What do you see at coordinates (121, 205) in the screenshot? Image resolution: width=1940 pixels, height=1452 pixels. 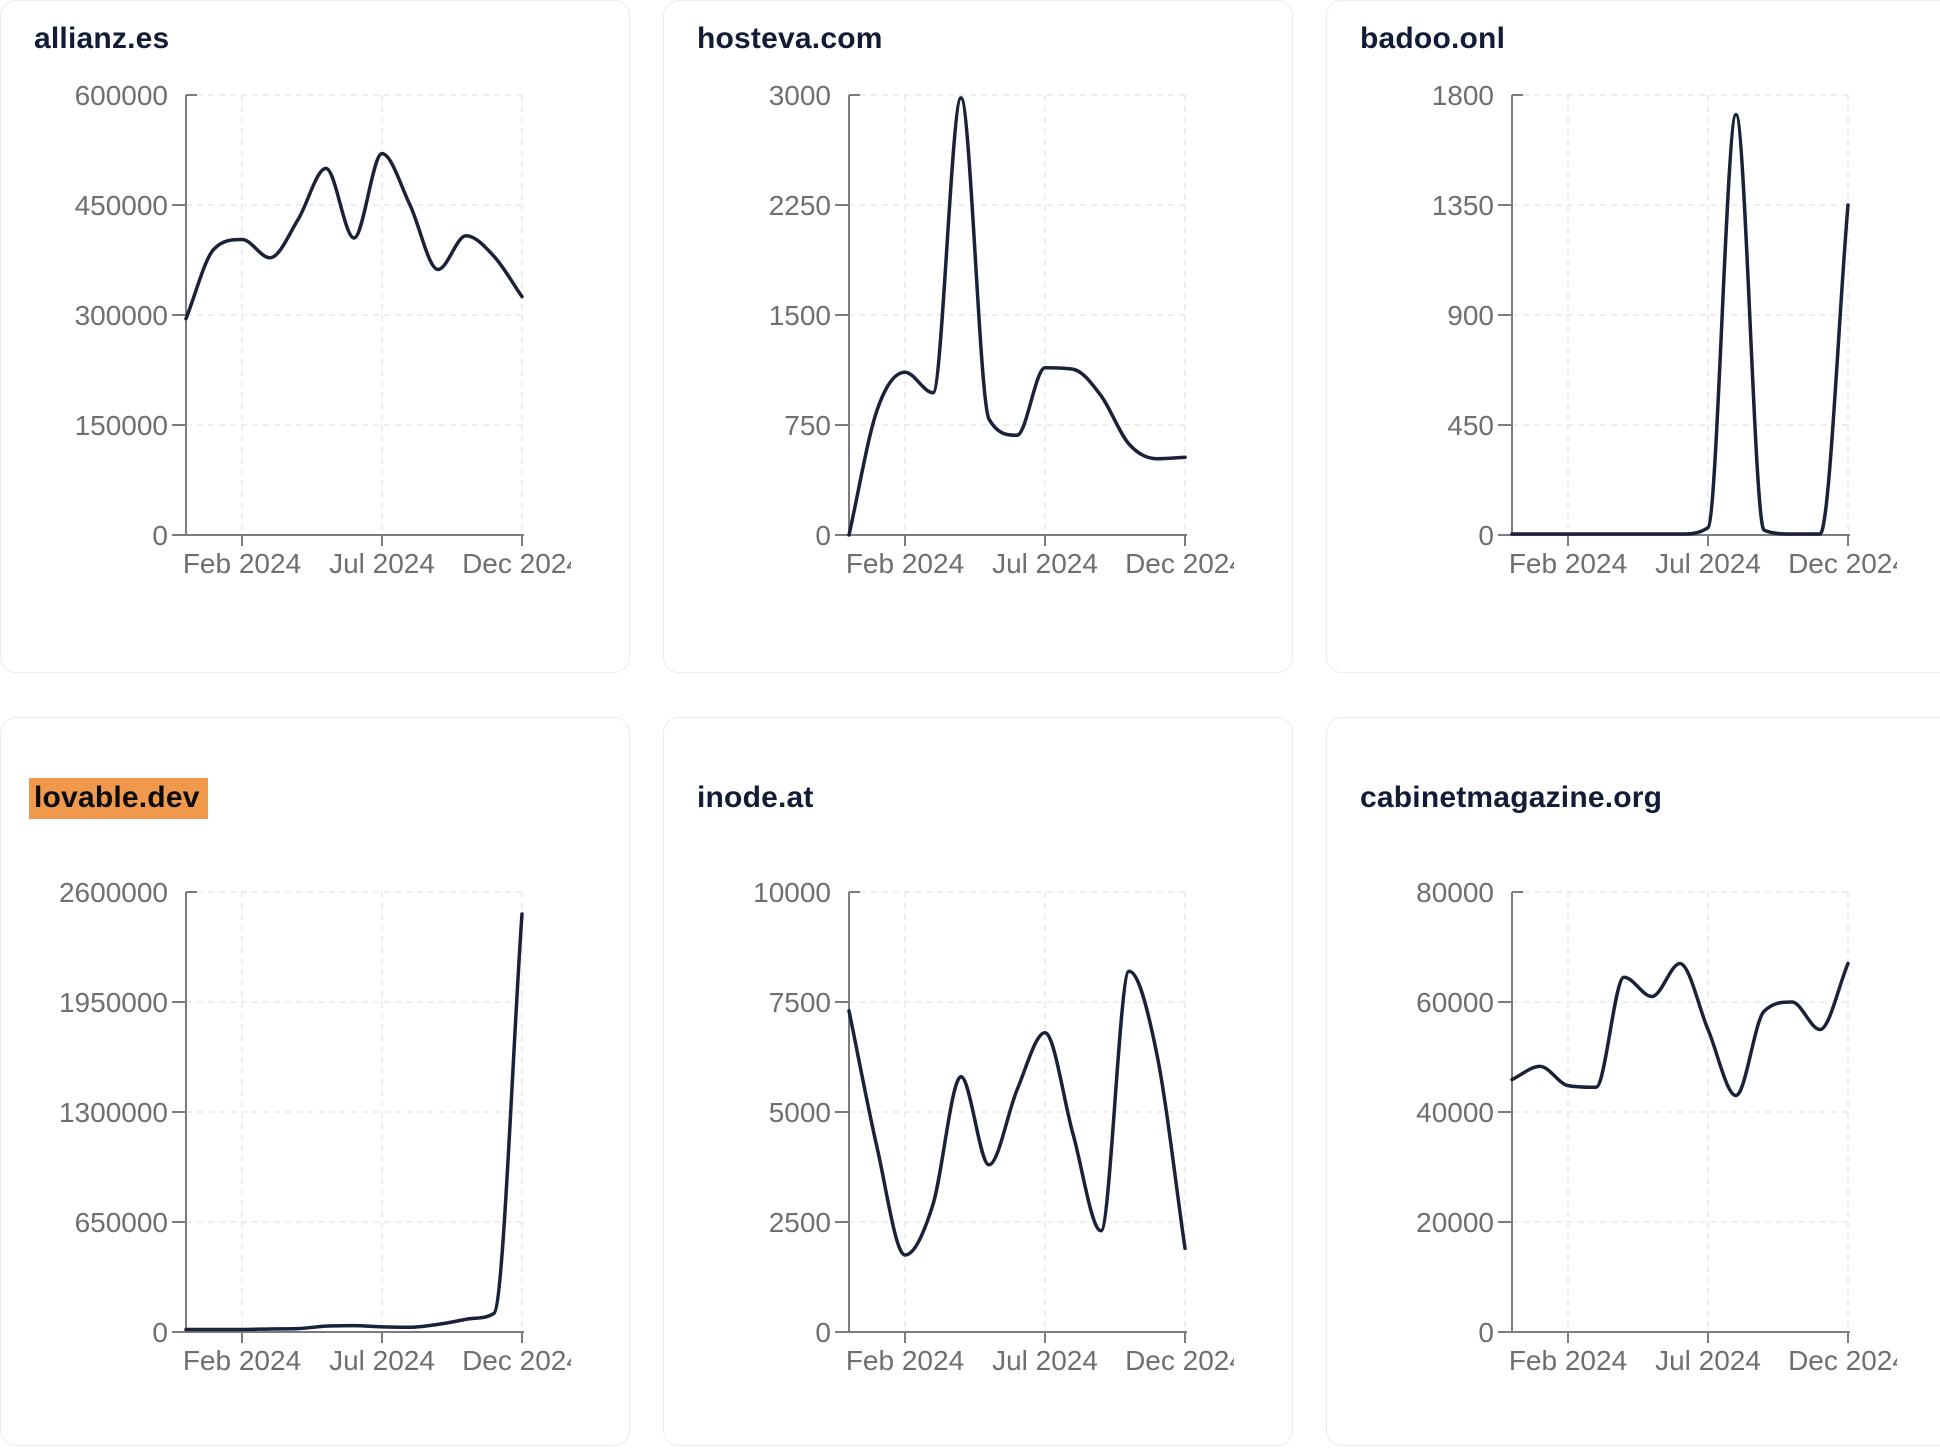 I see `y-tick-label: 450000` at bounding box center [121, 205].